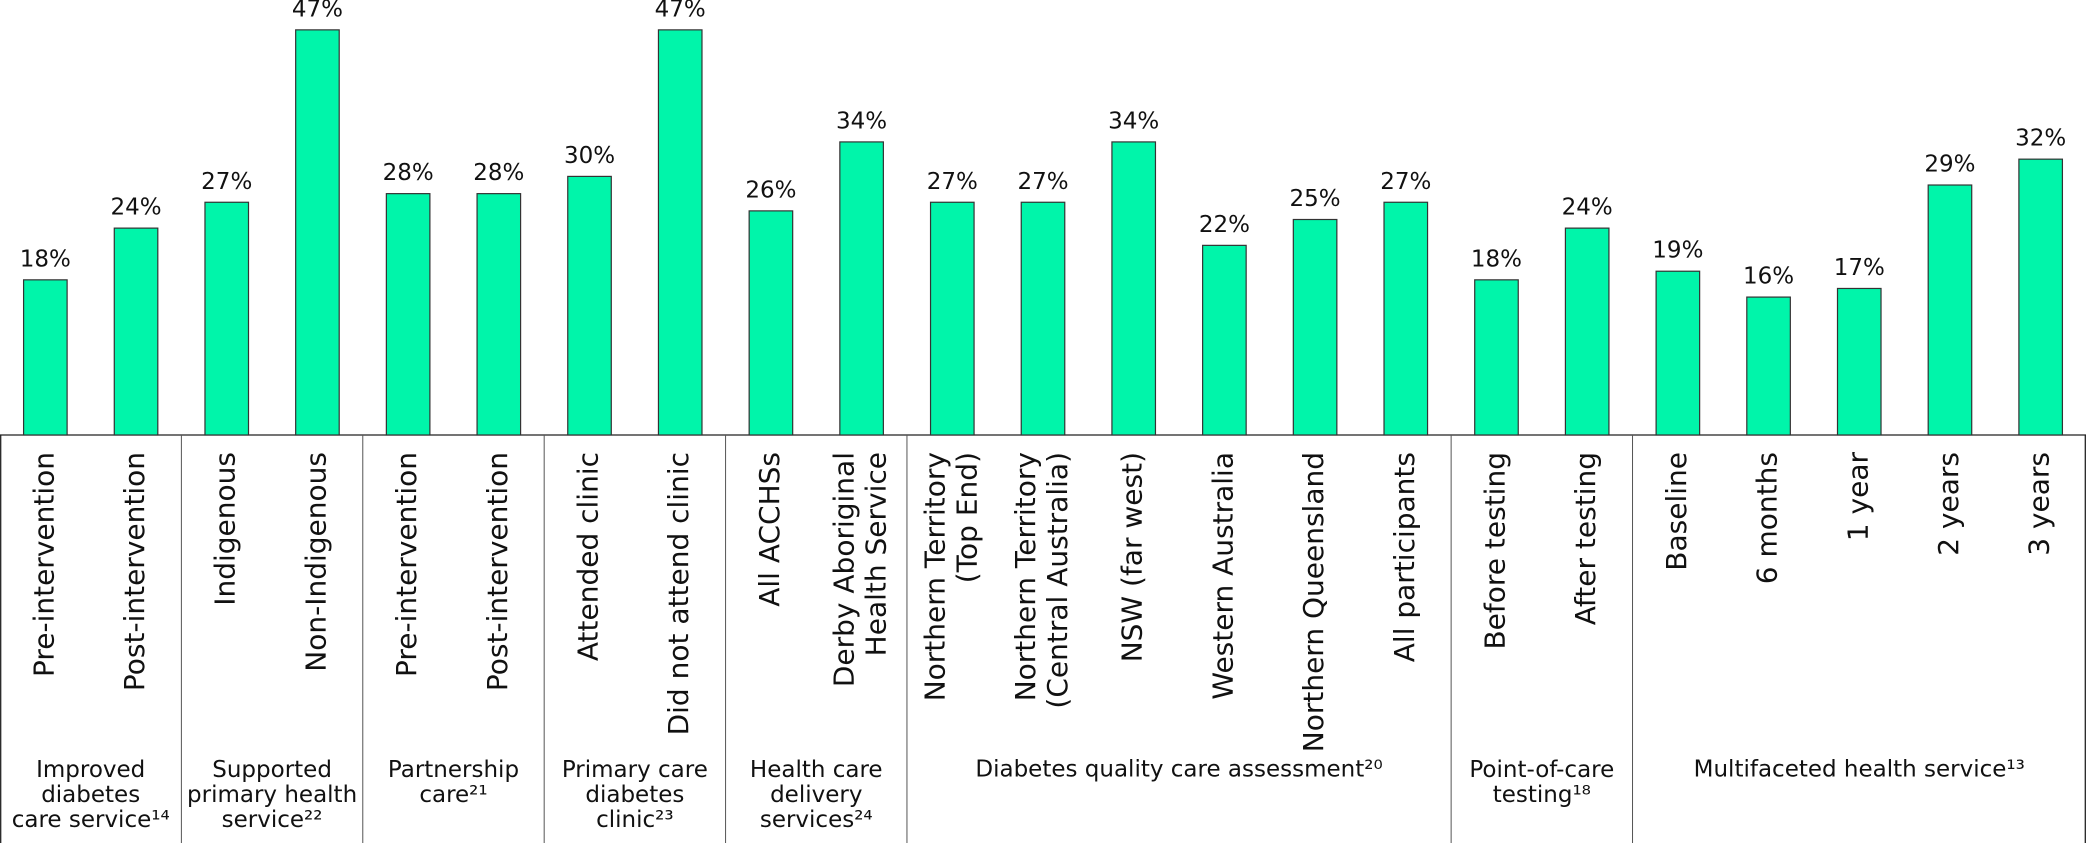 The height and width of the screenshot is (843, 2086). I want to click on value-label: 30%, so click(589, 156).